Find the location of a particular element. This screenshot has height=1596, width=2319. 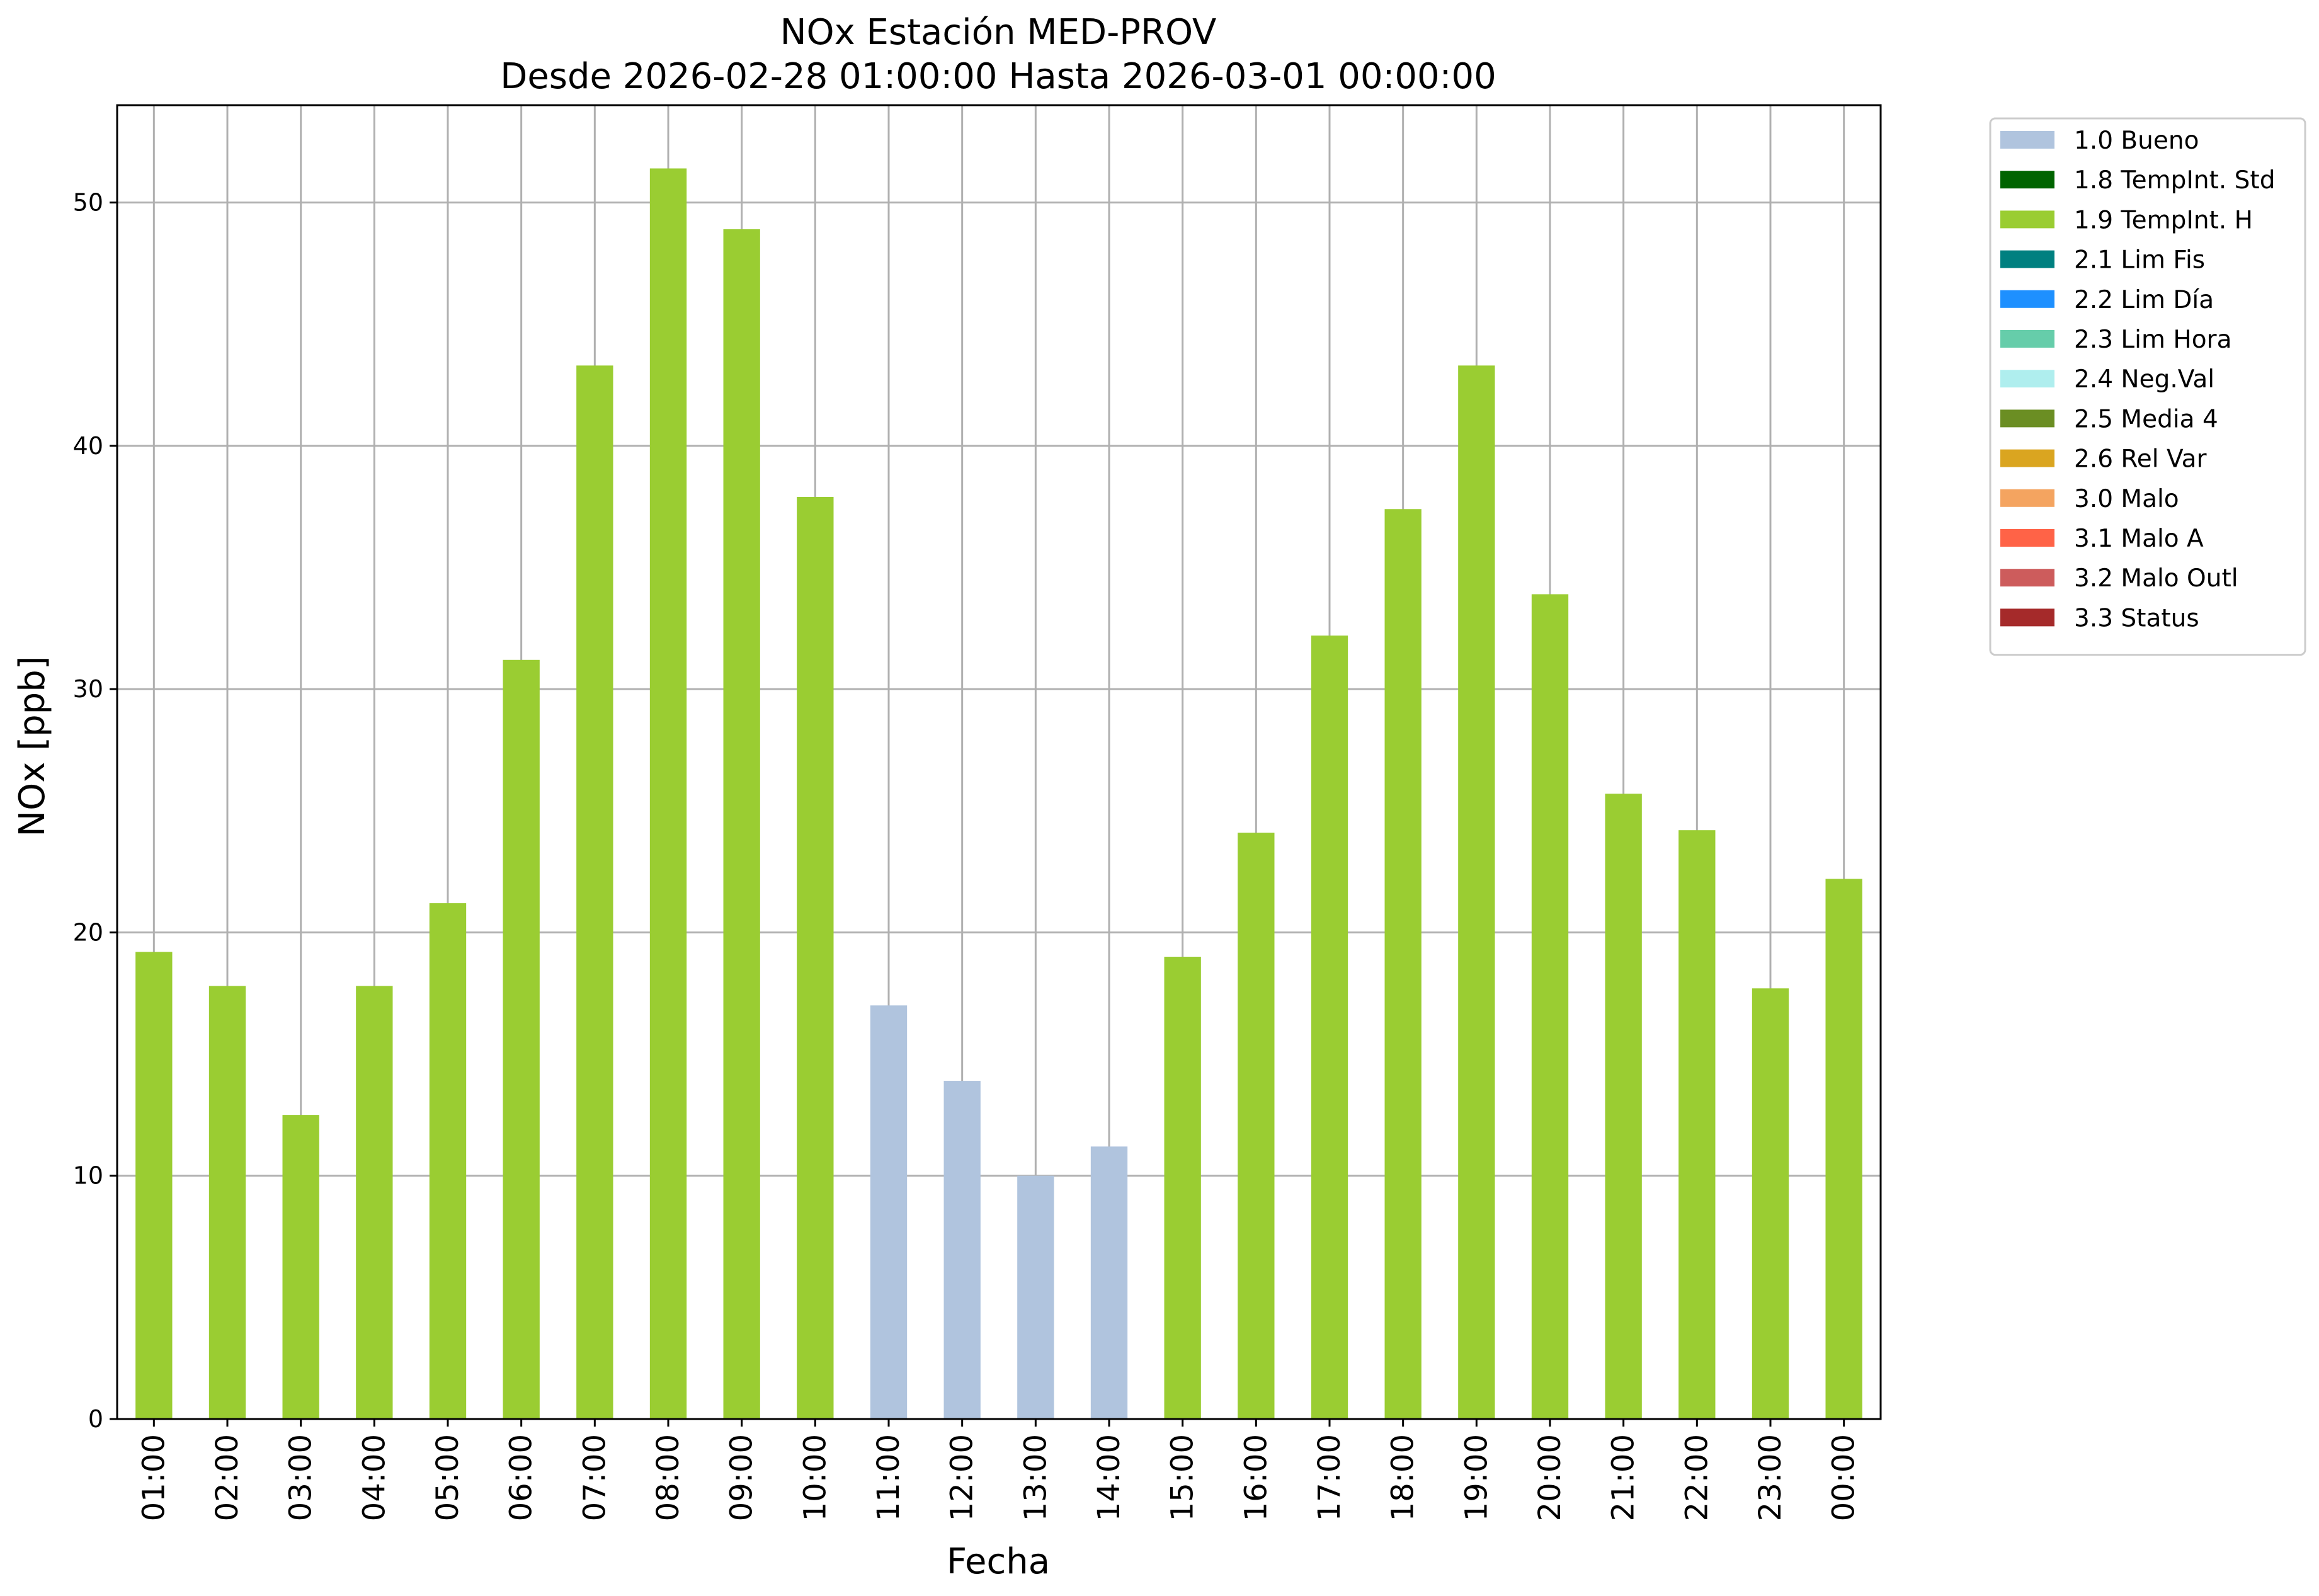

legend-label: 2.2 Lim Día is located at coordinates (2144, 300).